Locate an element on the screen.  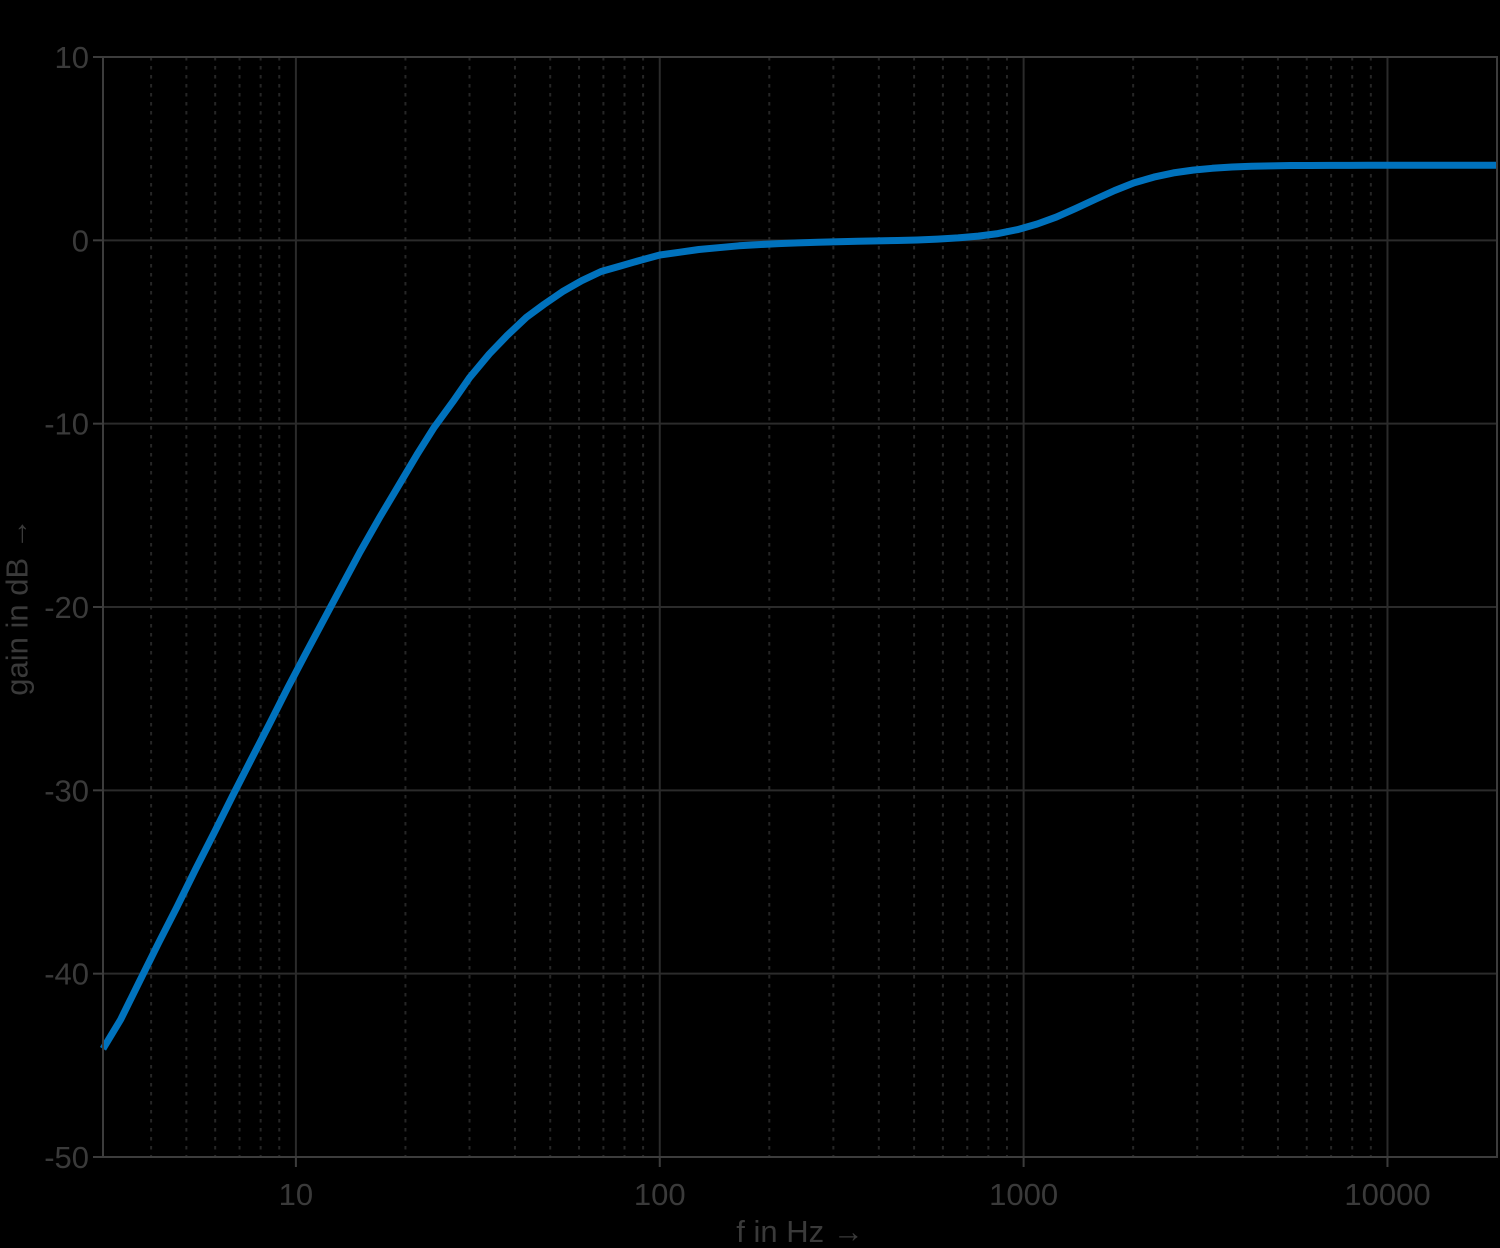
y-tick-label: -20 is located at coordinates (66, 607).